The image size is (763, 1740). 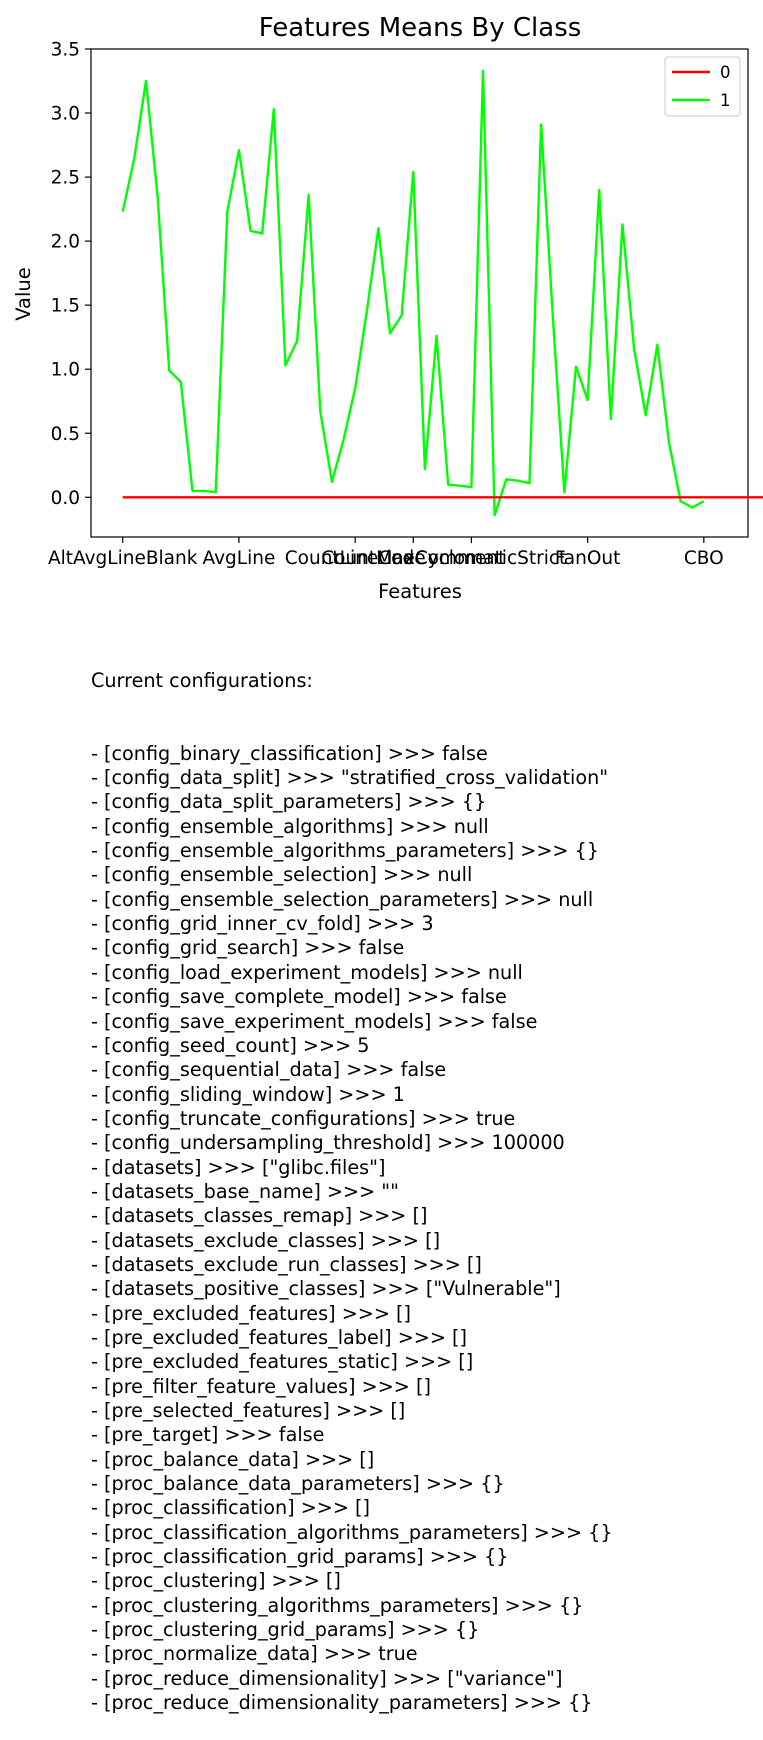 I want to click on configuration-line: - [config_sliding_window] >>> 1, so click(x=248, y=1094).